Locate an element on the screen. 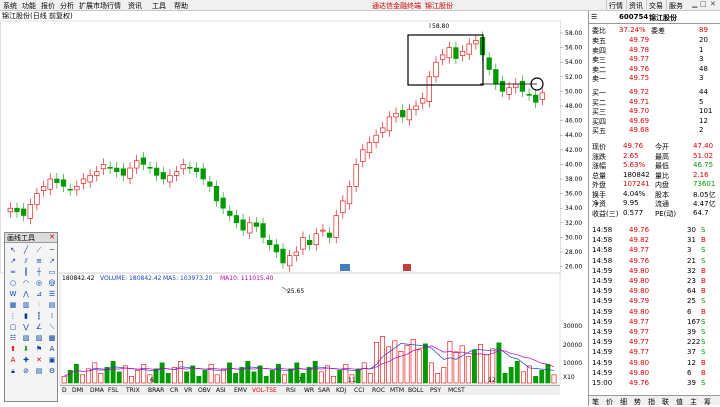  indicator-tab-kdj: KDJ is located at coordinates (341, 390).